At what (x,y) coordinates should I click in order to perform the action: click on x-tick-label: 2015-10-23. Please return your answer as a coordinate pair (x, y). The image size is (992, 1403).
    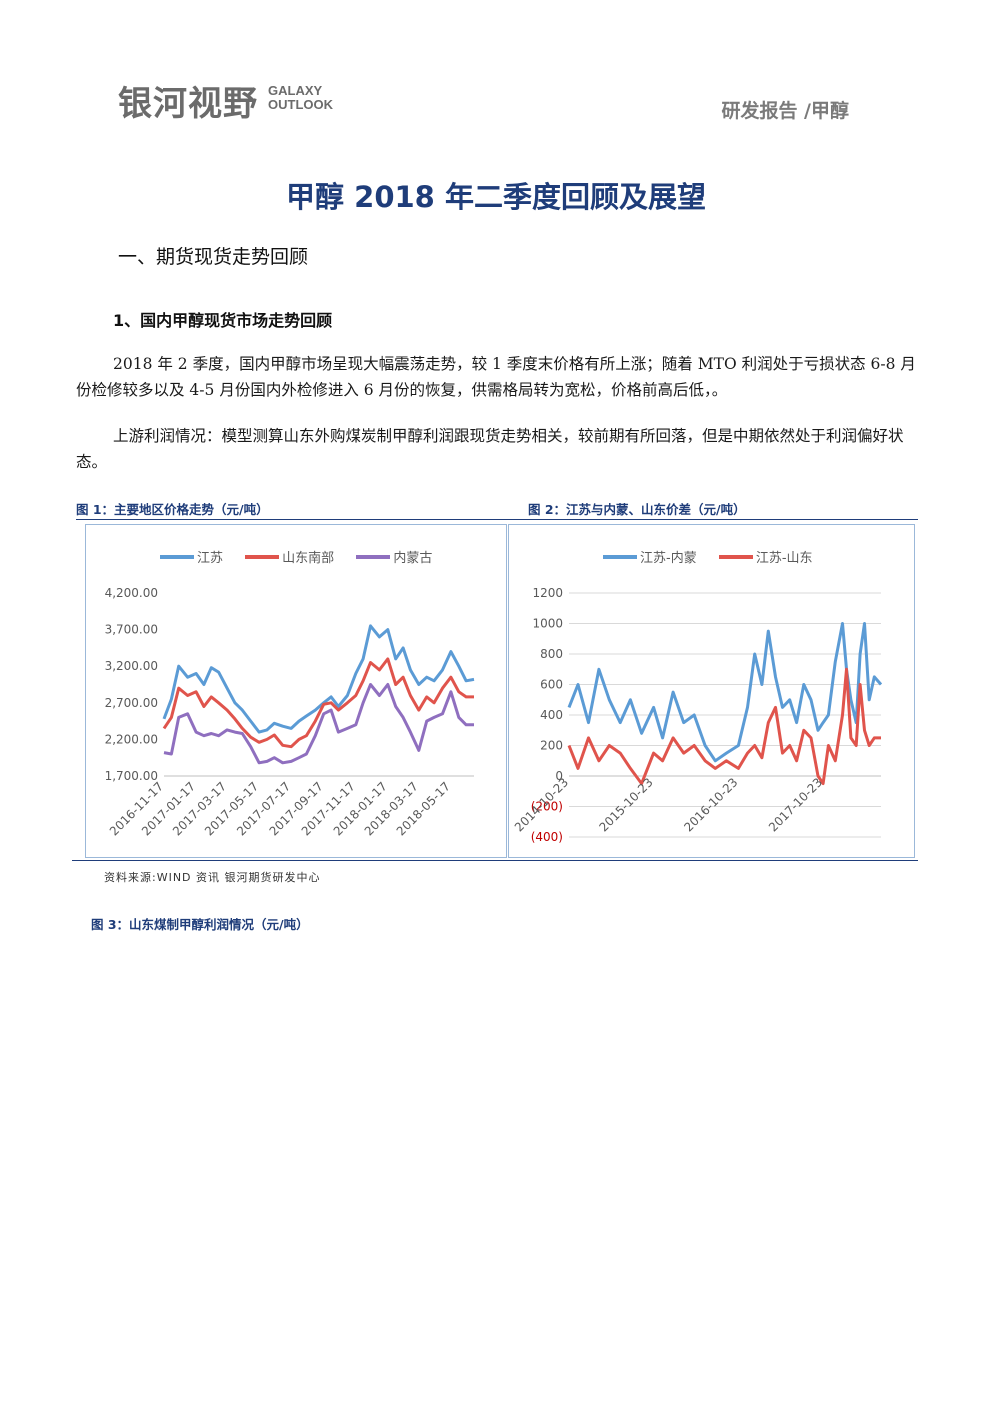
    Looking at the image, I should click on (626, 804).